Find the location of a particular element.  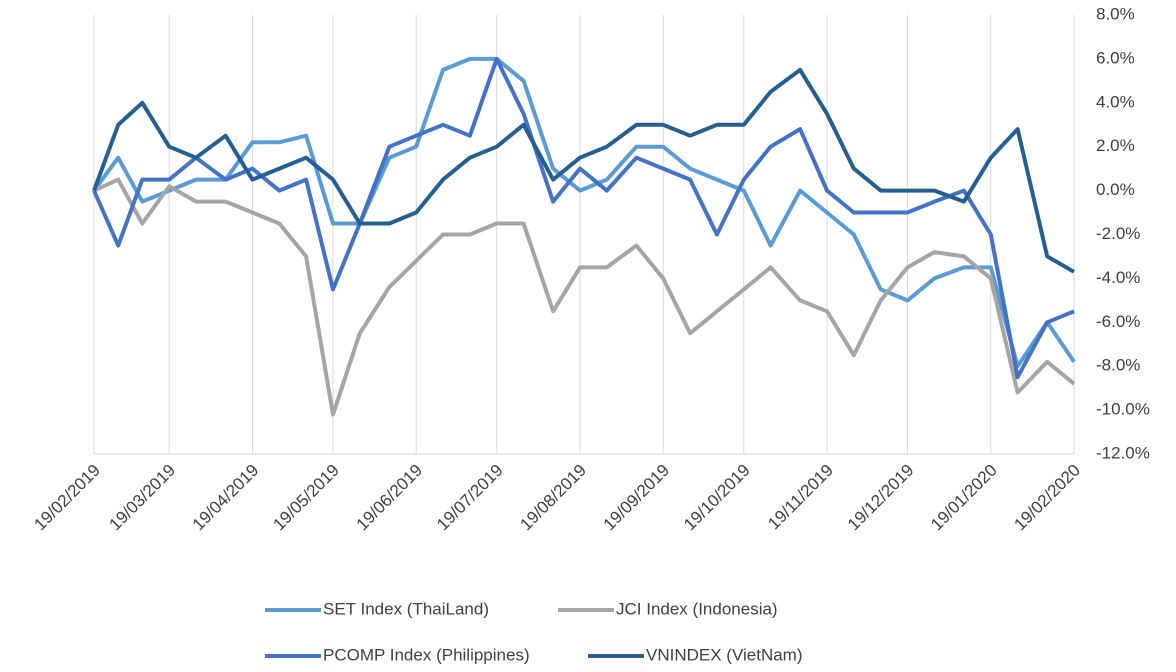

x-tick-label: 19/07/2019 is located at coordinates (470, 498).